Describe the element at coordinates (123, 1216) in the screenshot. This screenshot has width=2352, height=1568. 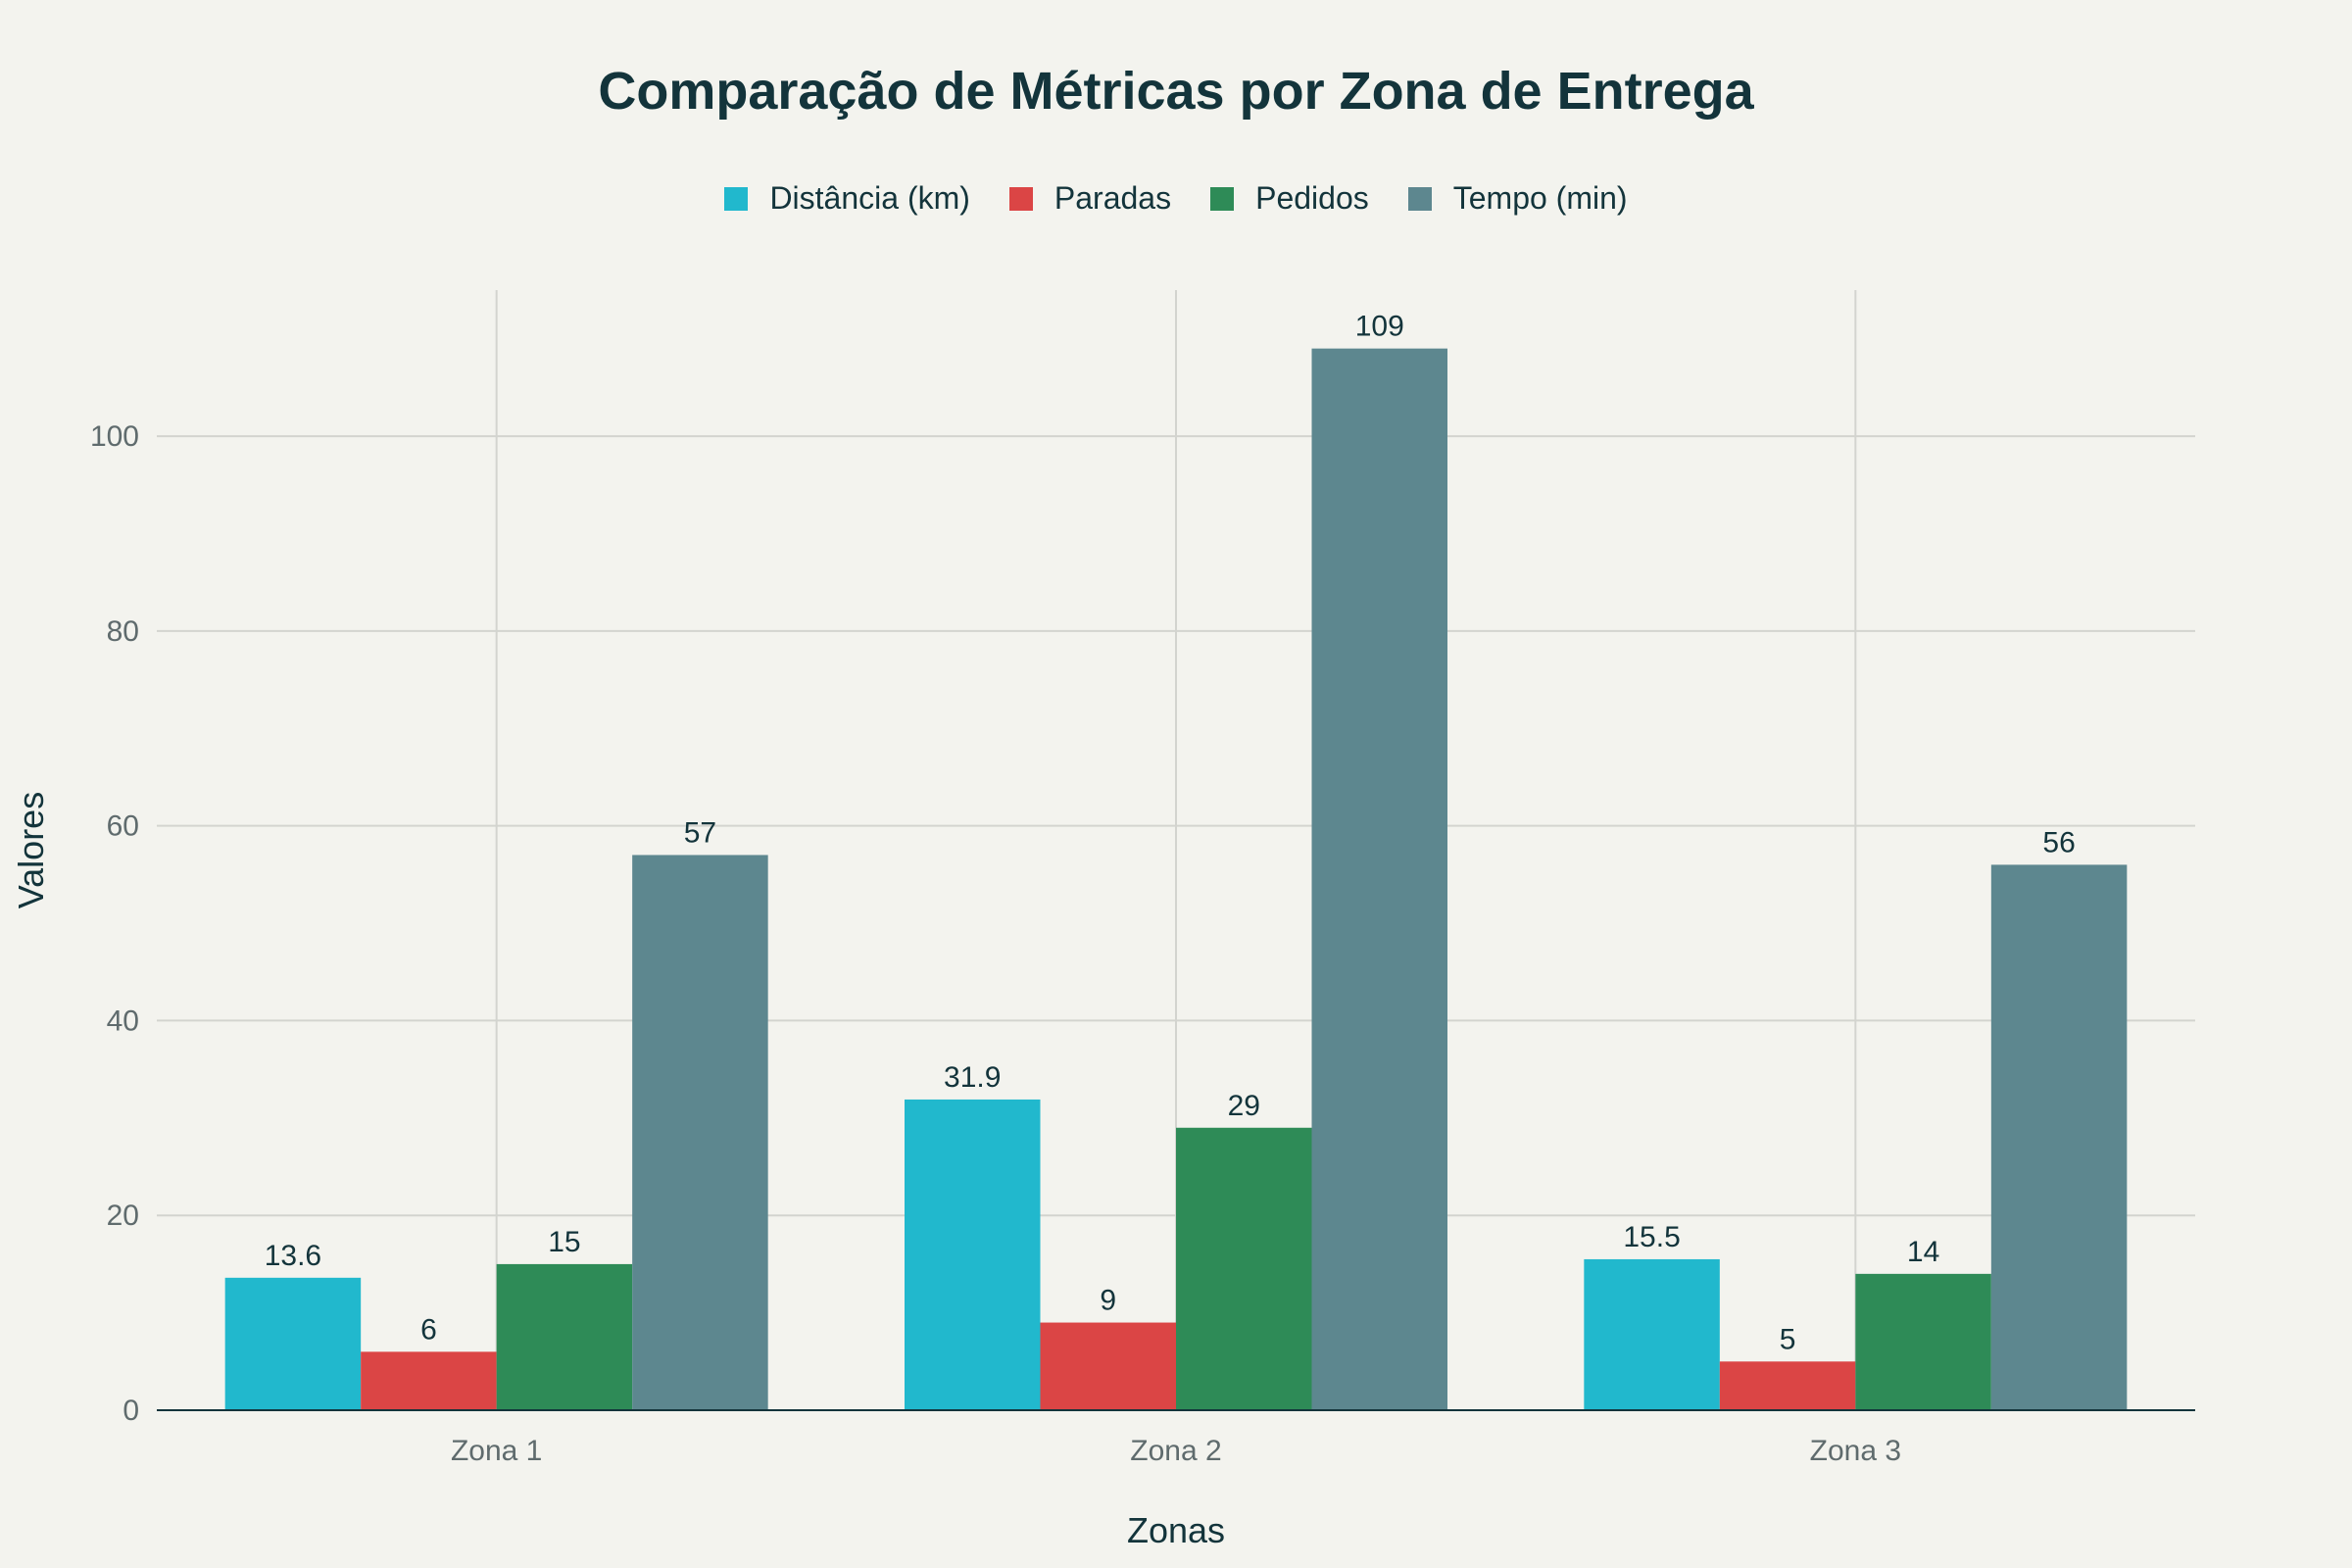
I see `y-tick-label: 20` at that location.